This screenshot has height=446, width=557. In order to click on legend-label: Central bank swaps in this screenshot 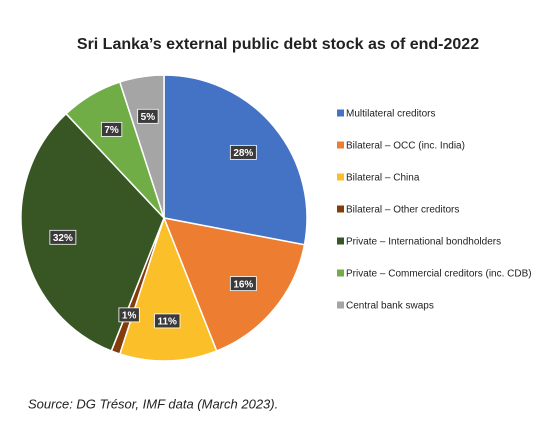, I will do `click(390, 306)`.